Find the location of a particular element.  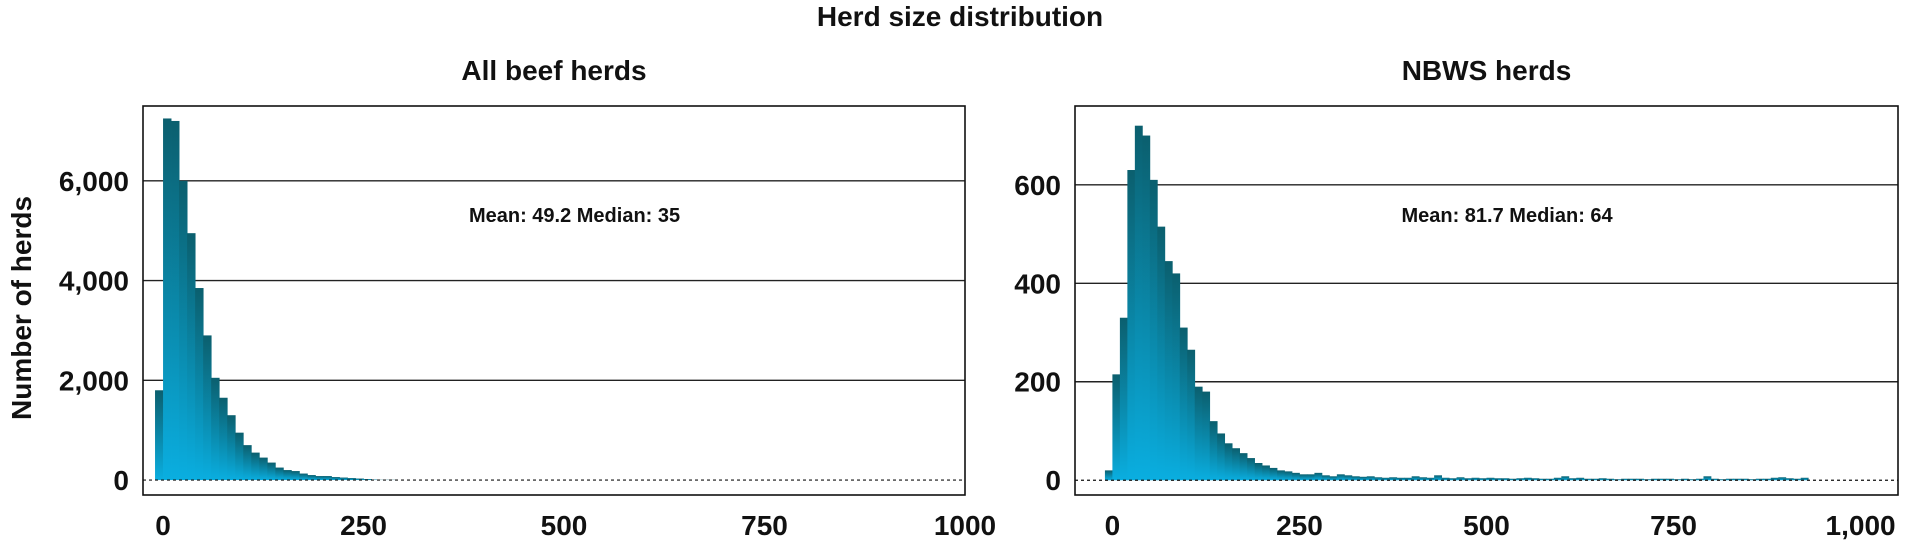

y-tick-label: 4,000 is located at coordinates (94, 281).